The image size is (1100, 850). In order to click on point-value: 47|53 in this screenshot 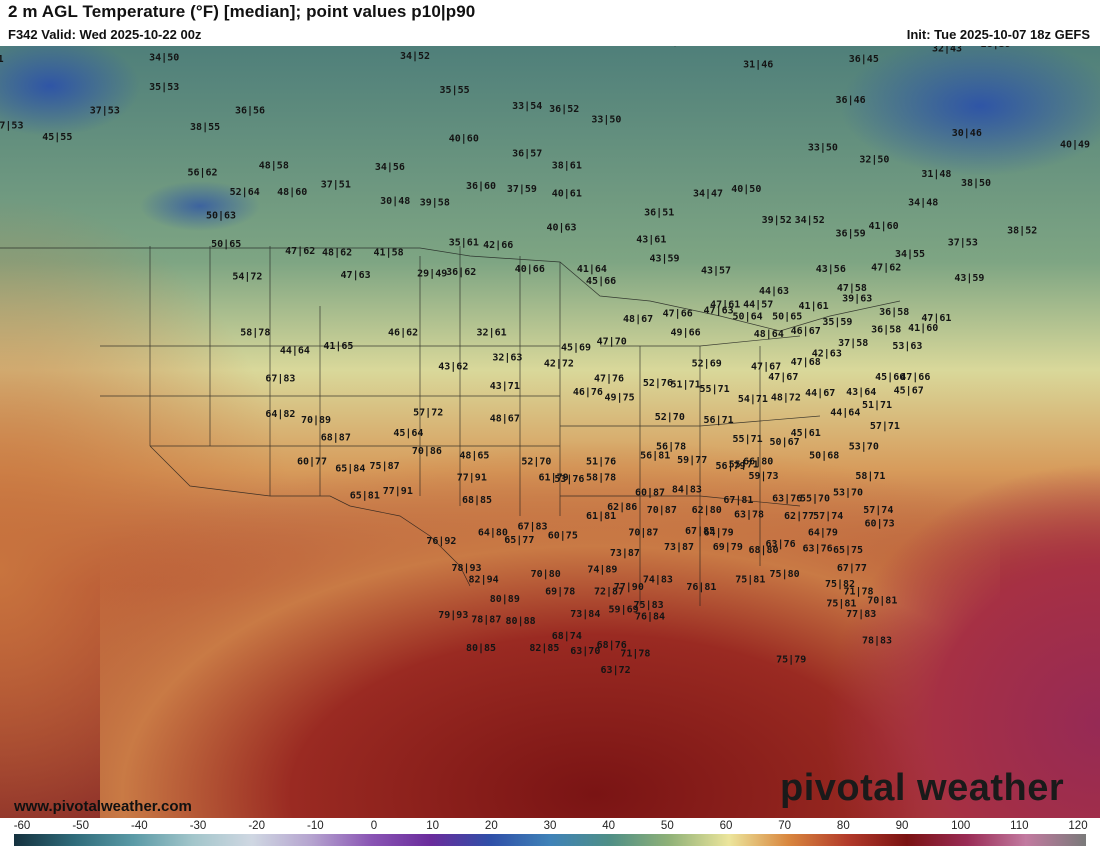, I will do `click(11, 125)`.